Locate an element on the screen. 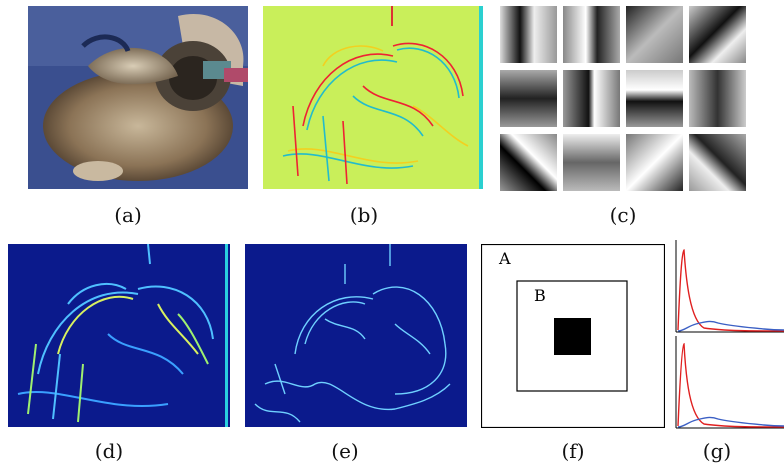 This screenshot has width=784, height=464. caption-b: (b) is located at coordinates (364, 215).